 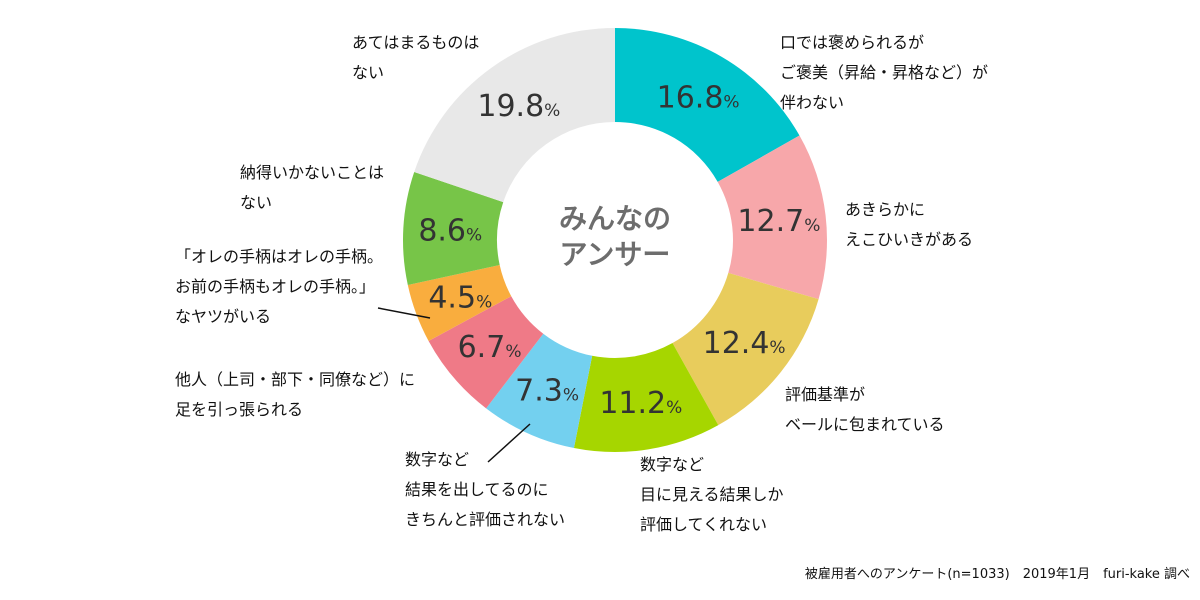 I want to click on percent-value: 19.8, so click(x=510, y=106).